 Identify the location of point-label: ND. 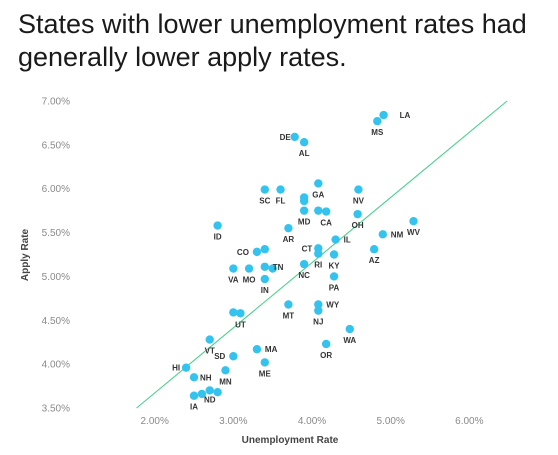
(210, 399).